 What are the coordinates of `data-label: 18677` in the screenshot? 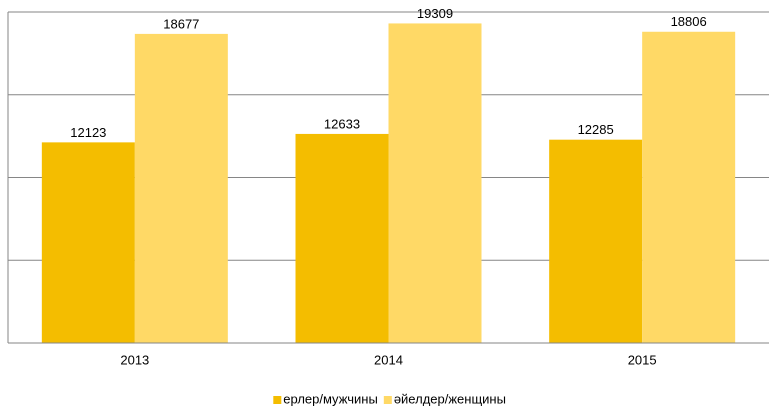 It's located at (181, 23).